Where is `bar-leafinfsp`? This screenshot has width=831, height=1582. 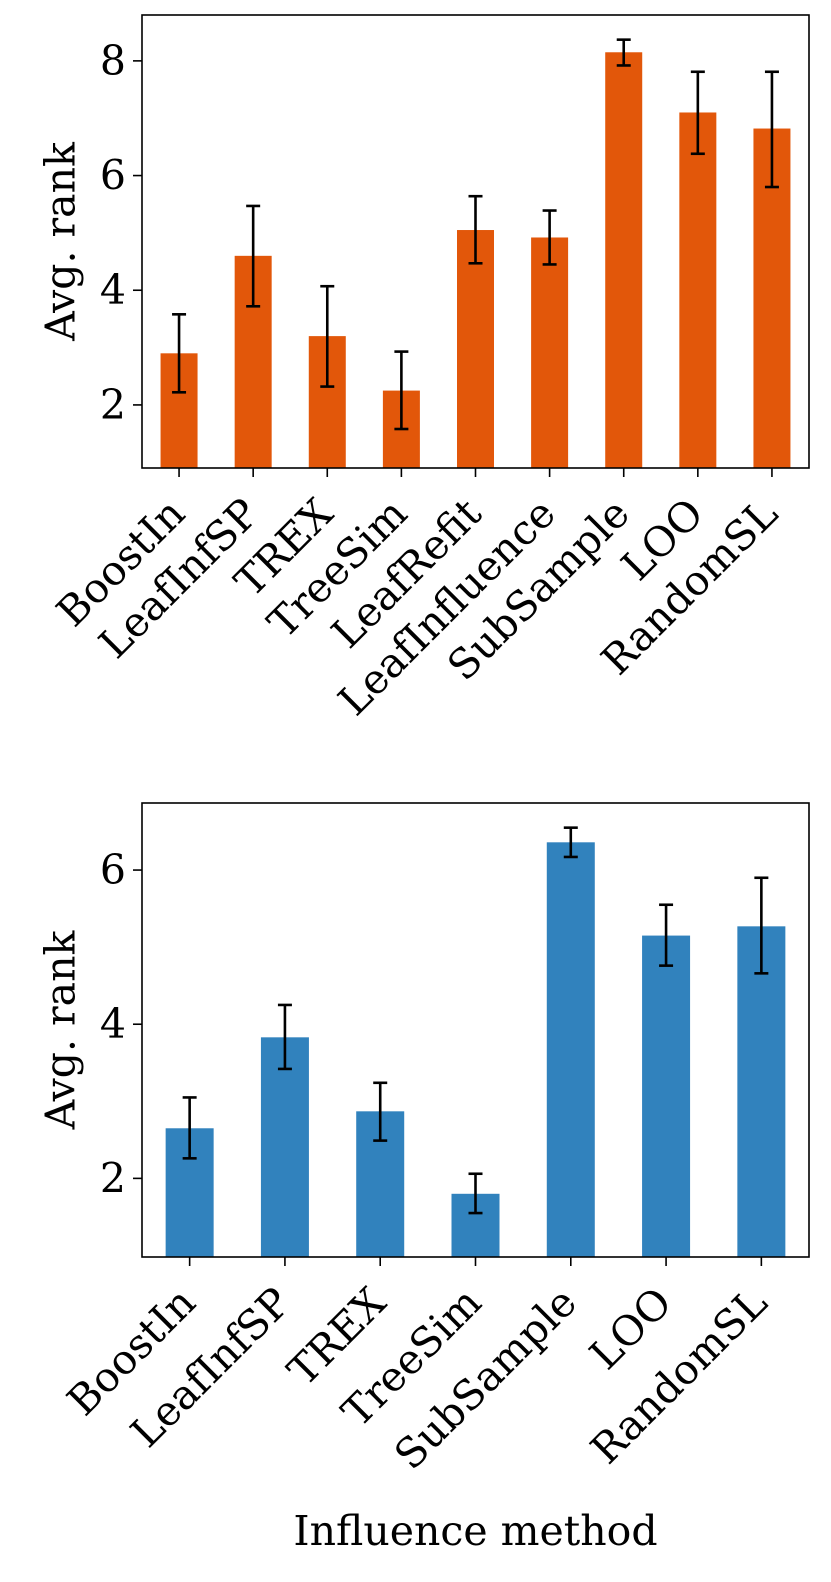 bar-leafinfsp is located at coordinates (284, 1147).